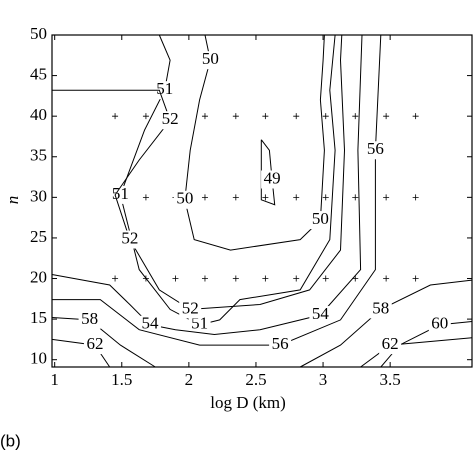 The width and height of the screenshot is (474, 474). I want to click on contour-label: 60, so click(439, 323).